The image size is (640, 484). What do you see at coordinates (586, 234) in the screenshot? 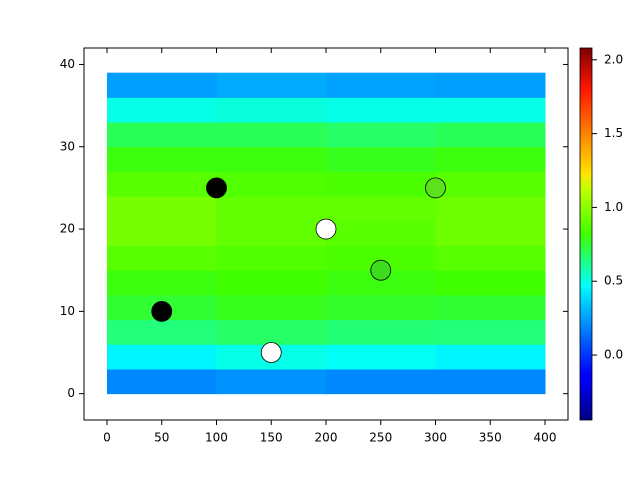
I see `colorbar` at bounding box center [586, 234].